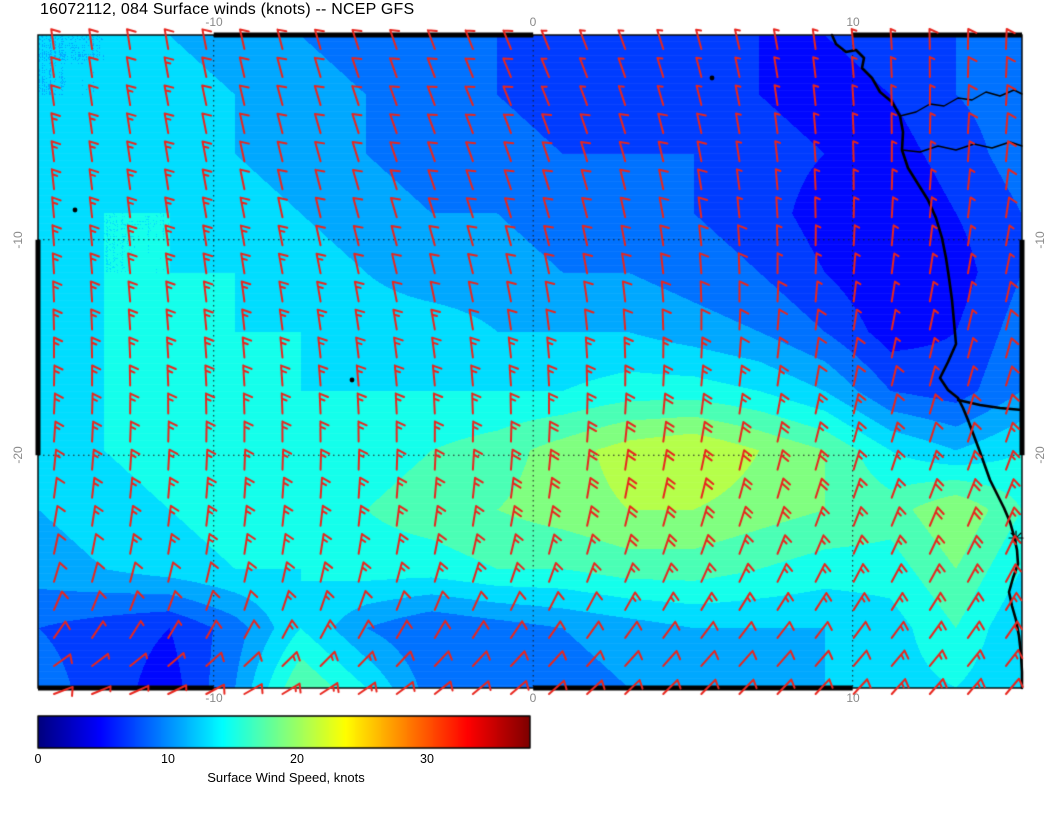  What do you see at coordinates (1040, 455) in the screenshot?
I see `y-tick-label-right-1: -20` at bounding box center [1040, 455].